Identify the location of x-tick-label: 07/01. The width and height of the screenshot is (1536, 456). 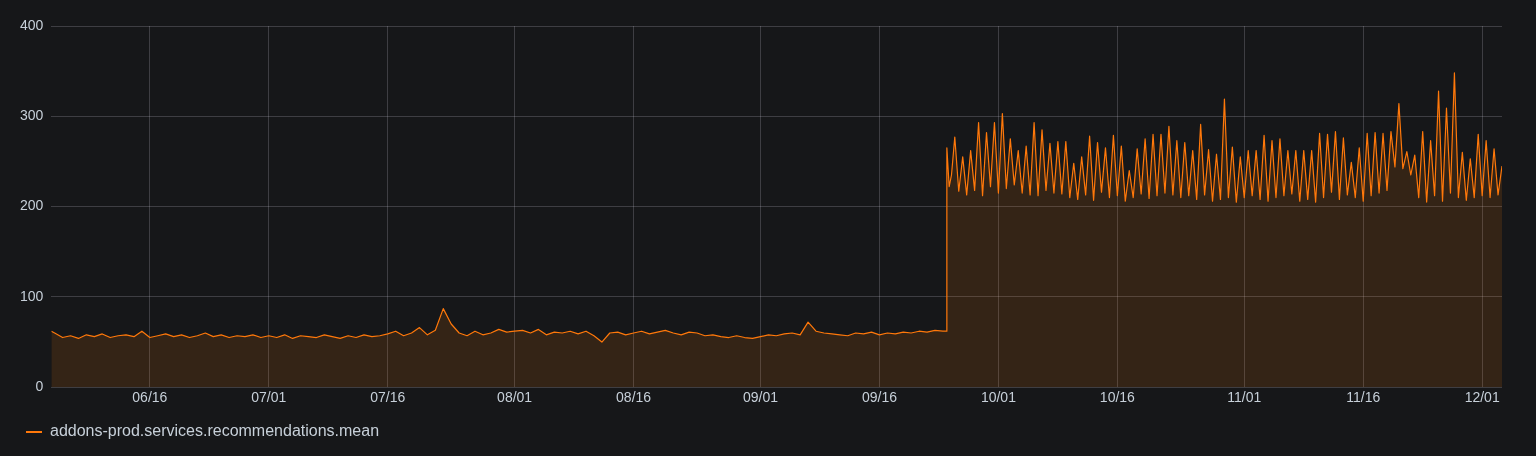
(269, 397).